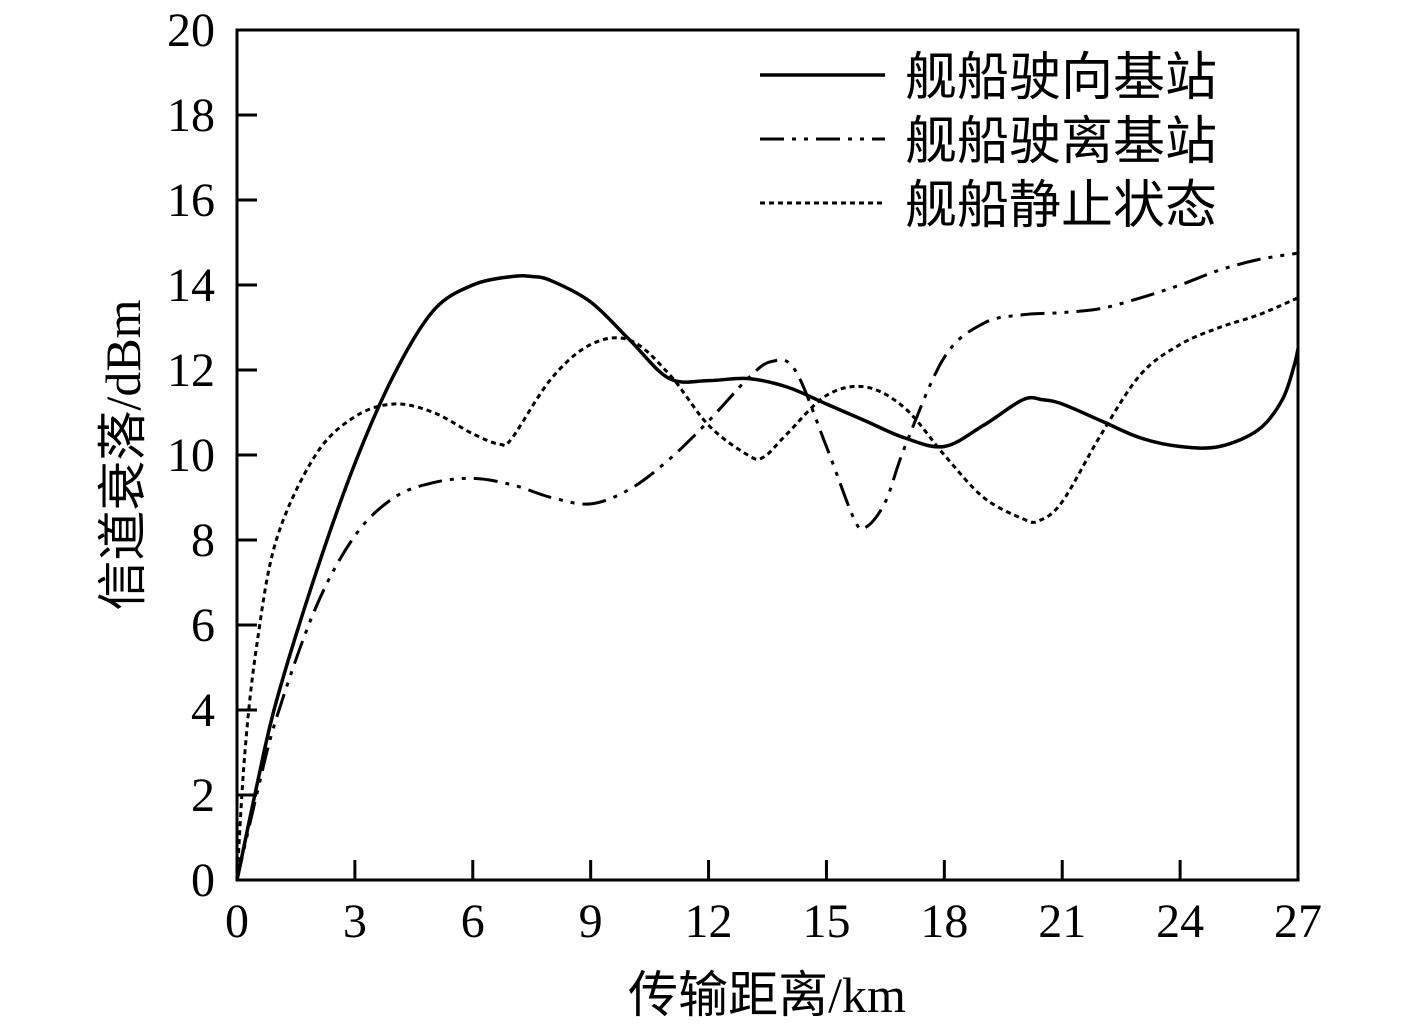 Image resolution: width=1417 pixels, height=1032 pixels. I want to click on y-tick-label: 8, so click(203, 540).